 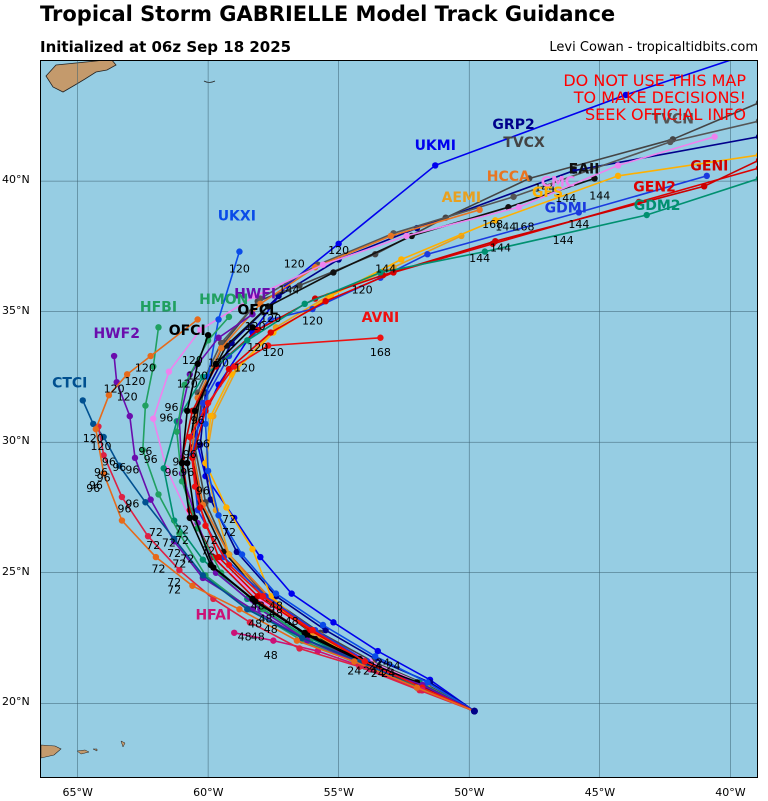 I want to click on x-tick-label: 55°W, so click(x=339, y=792).